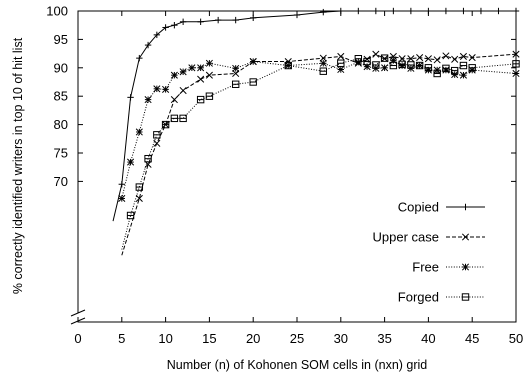 The width and height of the screenshot is (526, 376). Describe the element at coordinates (472, 338) in the screenshot. I see `x-tick-label: 45` at that location.